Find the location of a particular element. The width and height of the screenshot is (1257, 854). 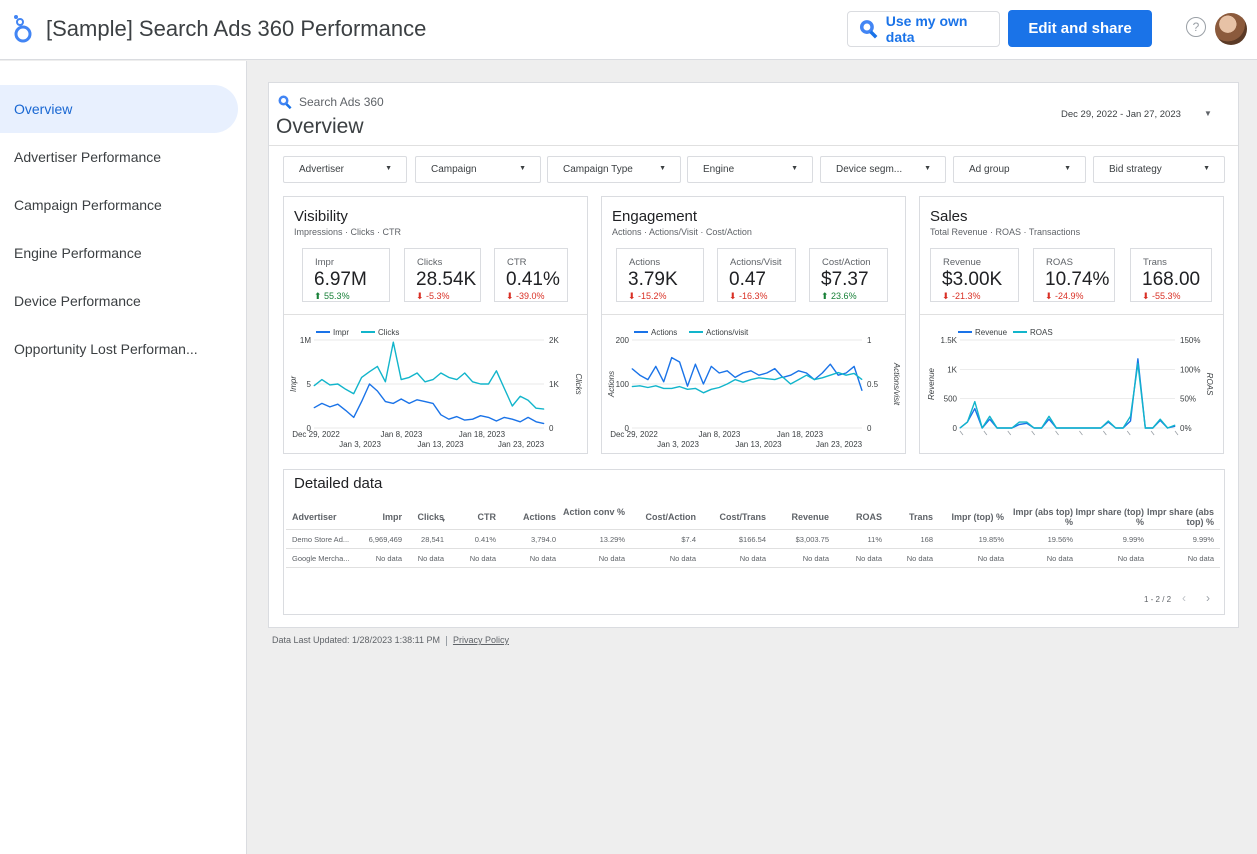

column-header: Clicks is located at coordinates (430, 517).